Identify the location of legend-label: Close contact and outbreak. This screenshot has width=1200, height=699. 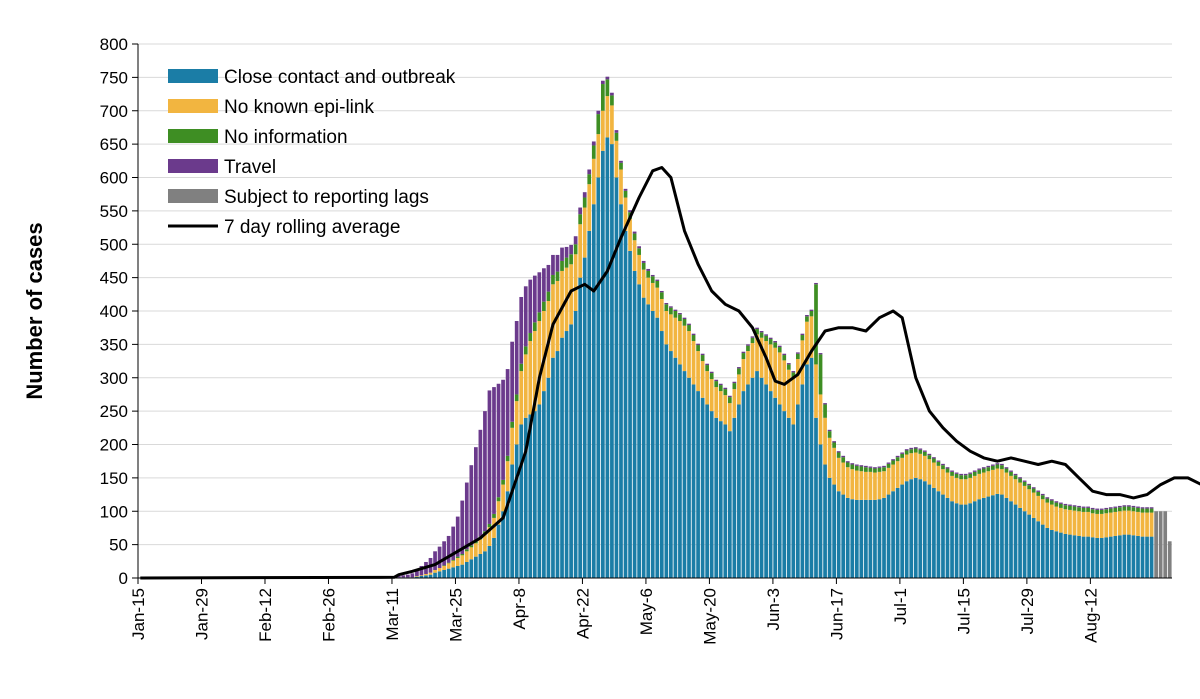
(340, 77).